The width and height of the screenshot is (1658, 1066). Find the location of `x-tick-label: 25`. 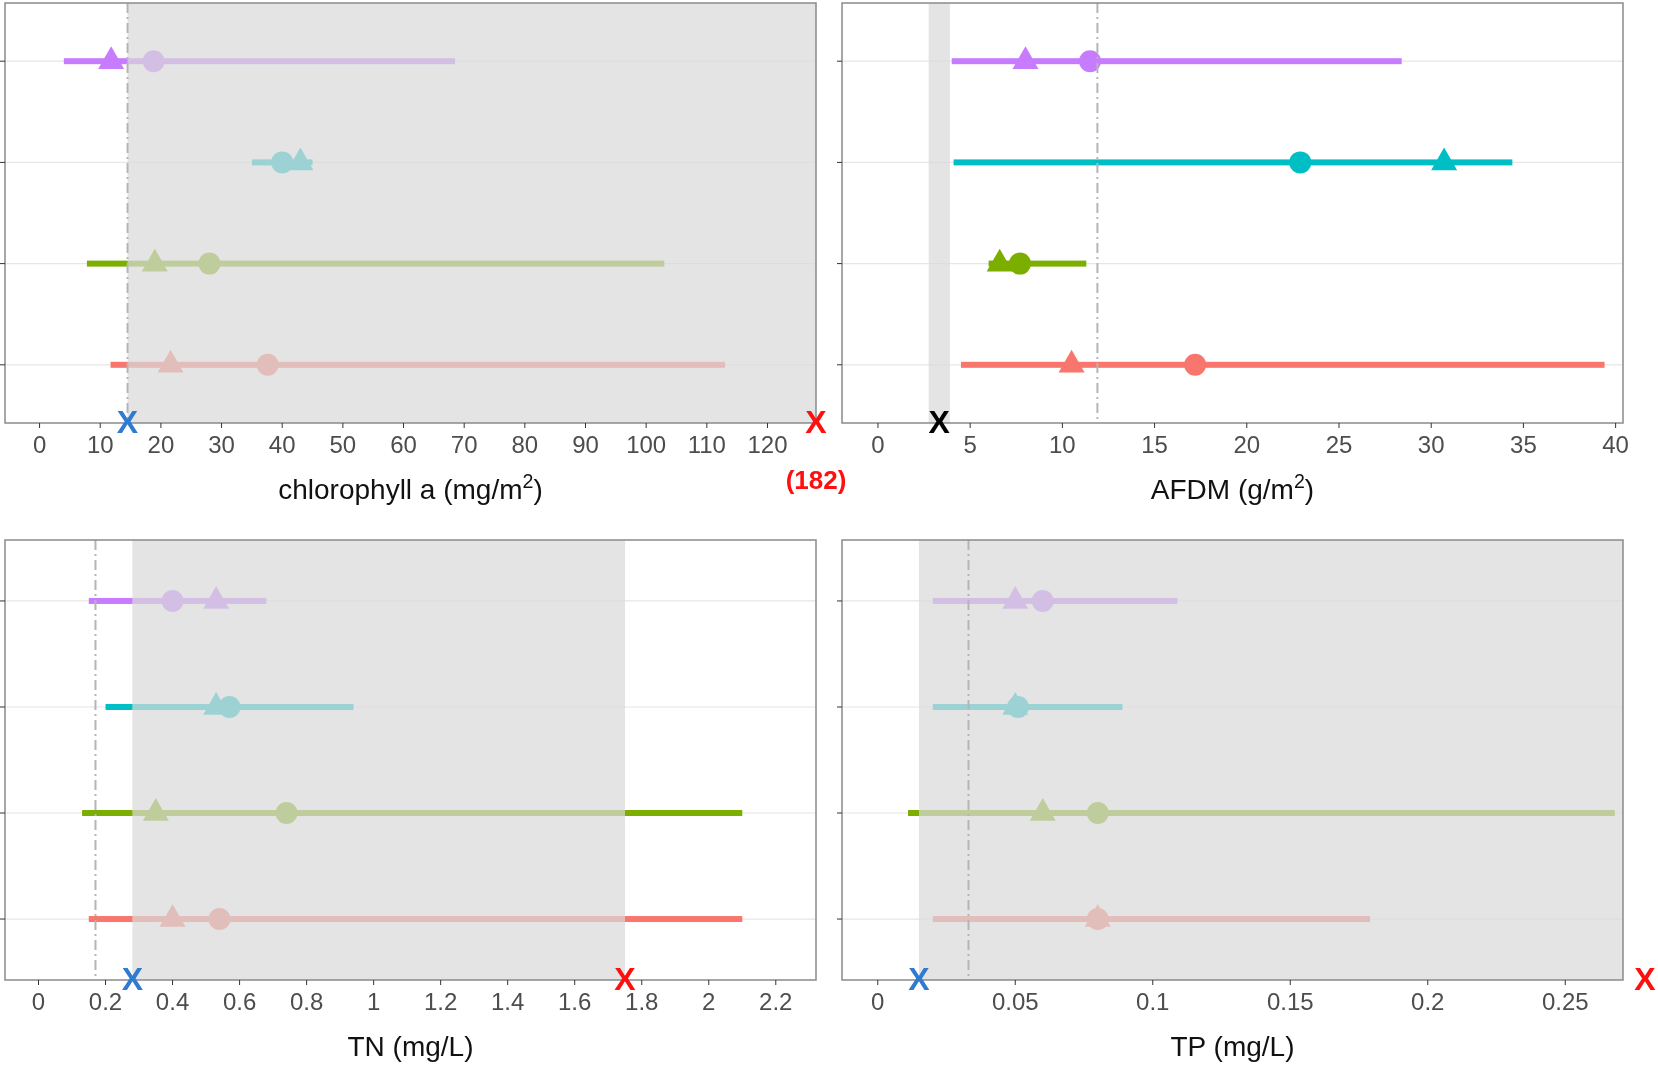

x-tick-label: 25 is located at coordinates (1339, 444).